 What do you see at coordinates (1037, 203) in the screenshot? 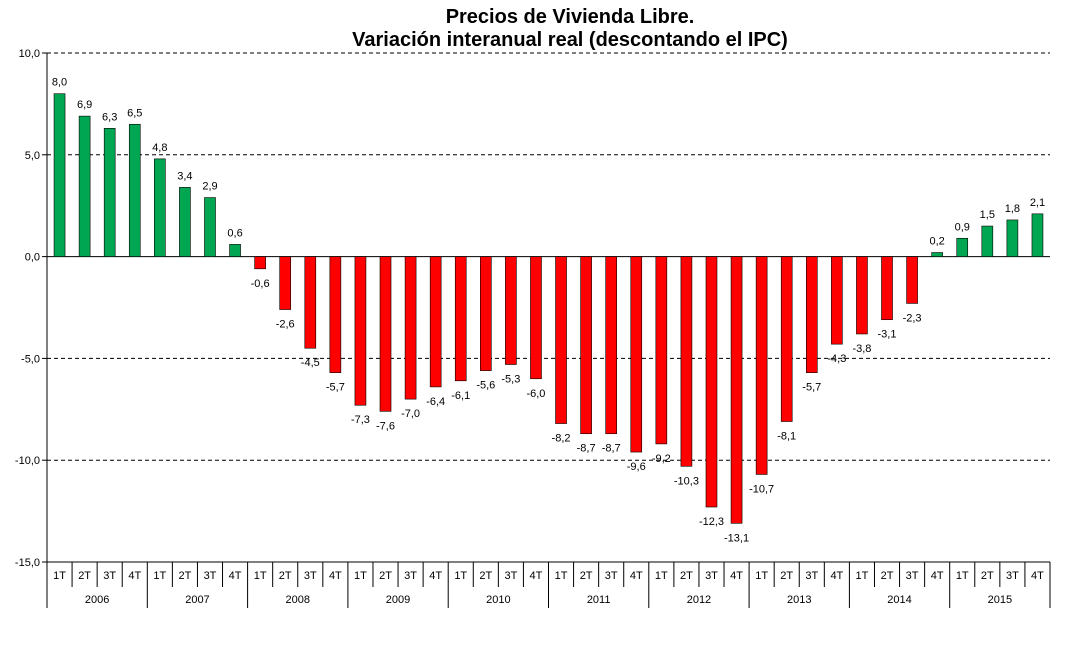
I see `data-label: 2,1` at bounding box center [1037, 203].